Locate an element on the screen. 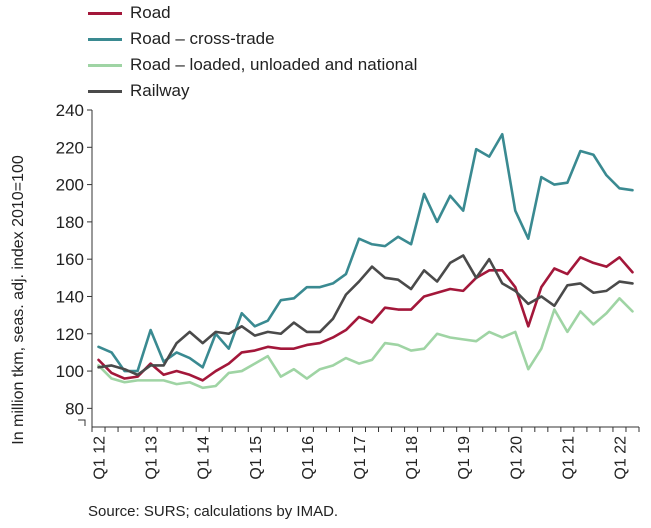  y-tick-label: 160 is located at coordinates (70, 259).